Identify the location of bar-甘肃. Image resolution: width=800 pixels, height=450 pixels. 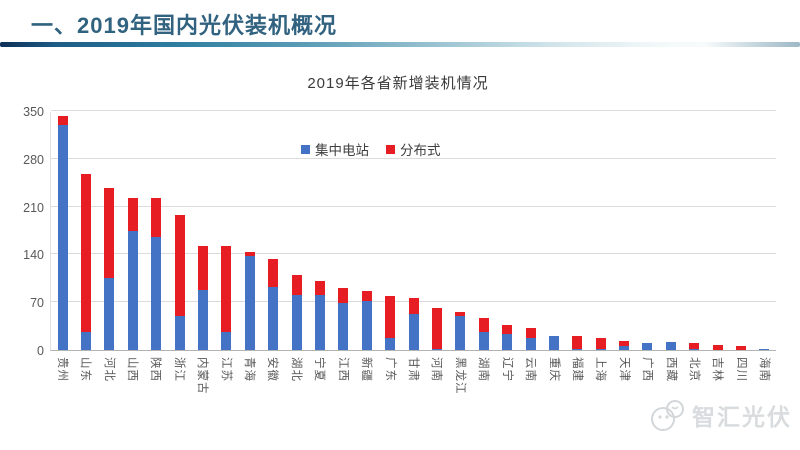
(413, 324).